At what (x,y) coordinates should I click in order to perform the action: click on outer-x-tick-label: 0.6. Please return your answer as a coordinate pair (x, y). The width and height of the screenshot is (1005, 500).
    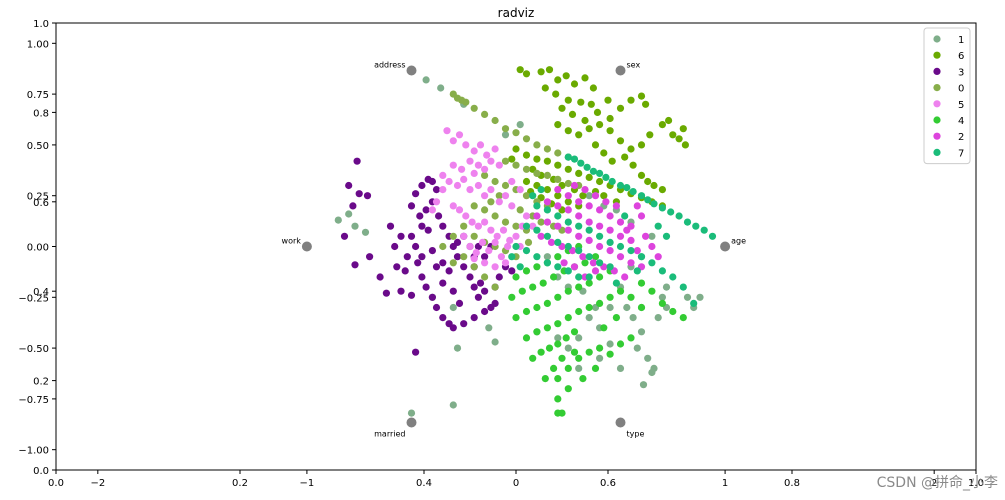
    Looking at the image, I should click on (608, 483).